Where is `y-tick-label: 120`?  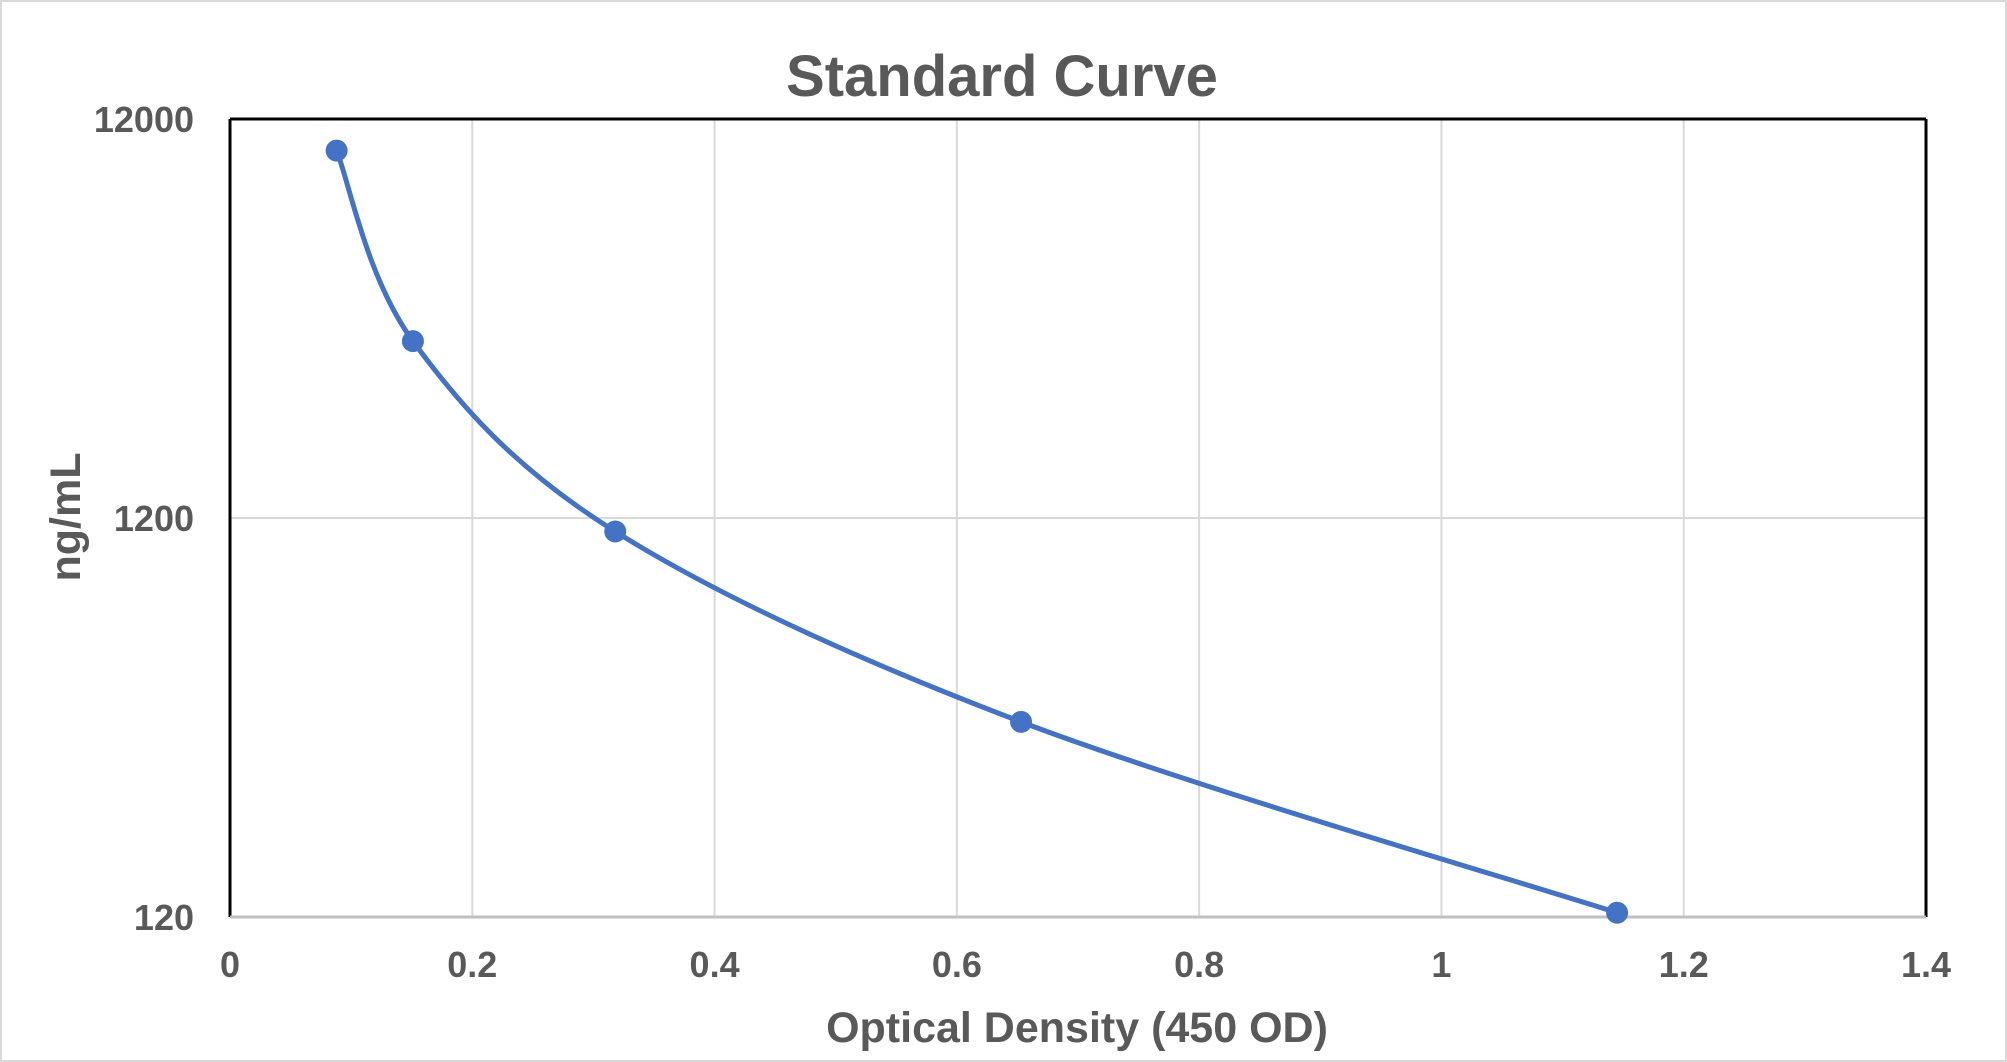
y-tick-label: 120 is located at coordinates (164, 917).